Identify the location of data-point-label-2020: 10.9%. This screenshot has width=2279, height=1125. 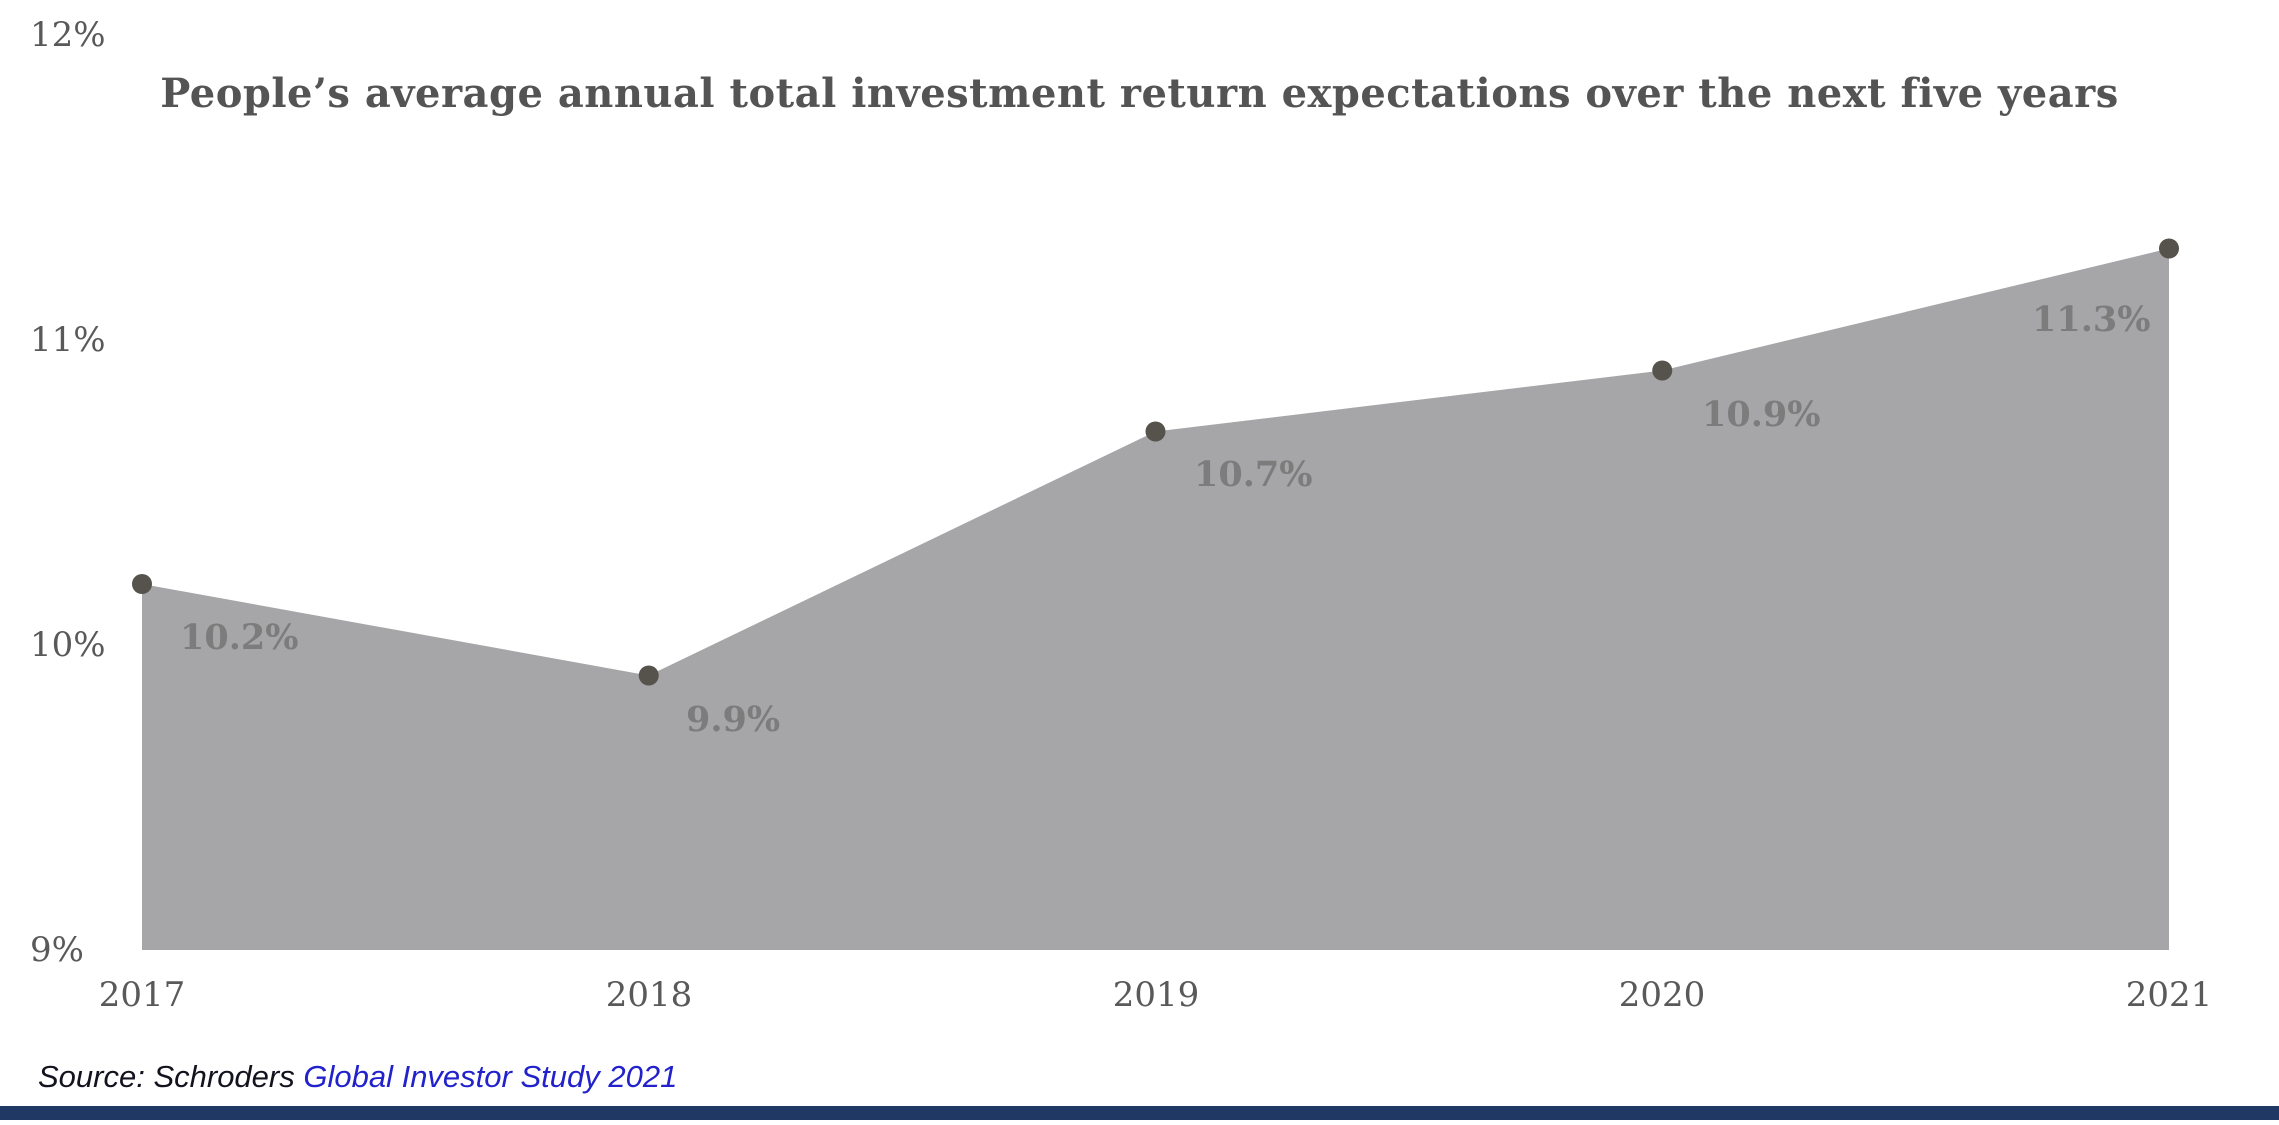
(1761, 414).